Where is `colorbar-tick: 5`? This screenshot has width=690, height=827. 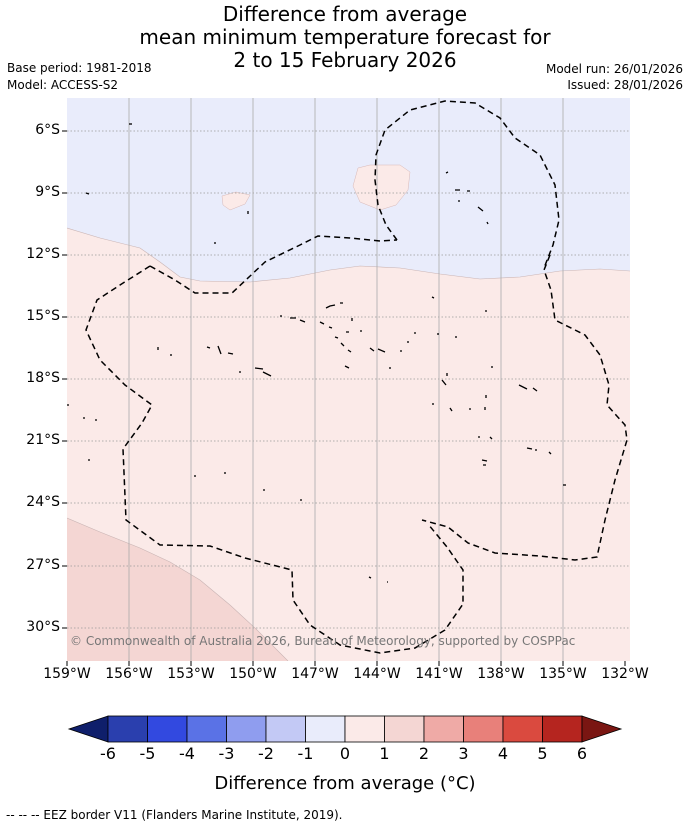
colorbar-tick: 5 is located at coordinates (542, 753).